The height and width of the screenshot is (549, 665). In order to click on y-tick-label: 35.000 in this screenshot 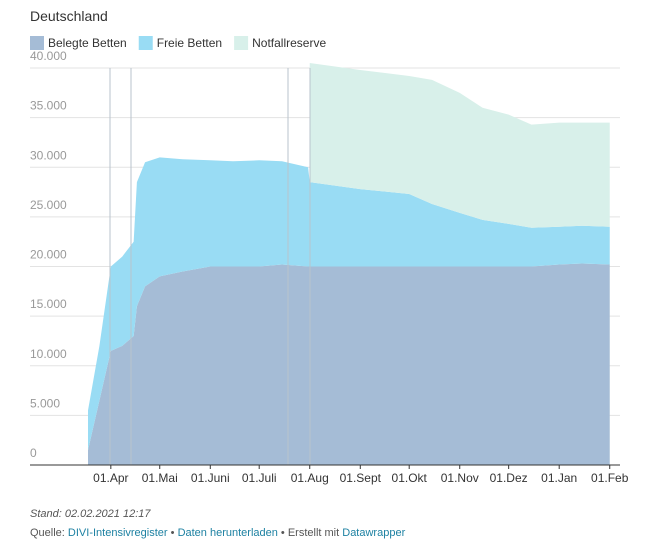, I will do `click(48, 106)`.